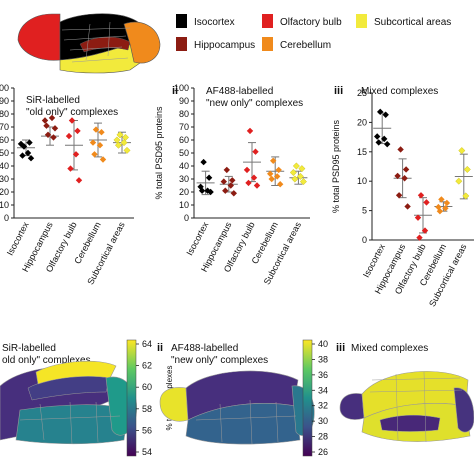  What do you see at coordinates (305, 45) in the screenshot?
I see `legend-label-cerebellum: Cerebellum` at bounding box center [305, 45].